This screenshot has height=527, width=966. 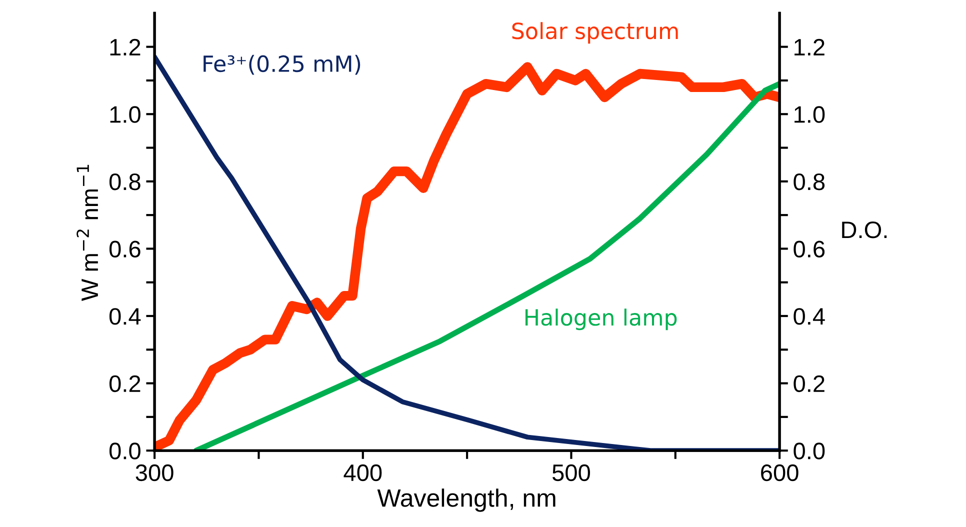 What do you see at coordinates (809, 181) in the screenshot?
I see `y2-tick-label: 0.8` at bounding box center [809, 181].